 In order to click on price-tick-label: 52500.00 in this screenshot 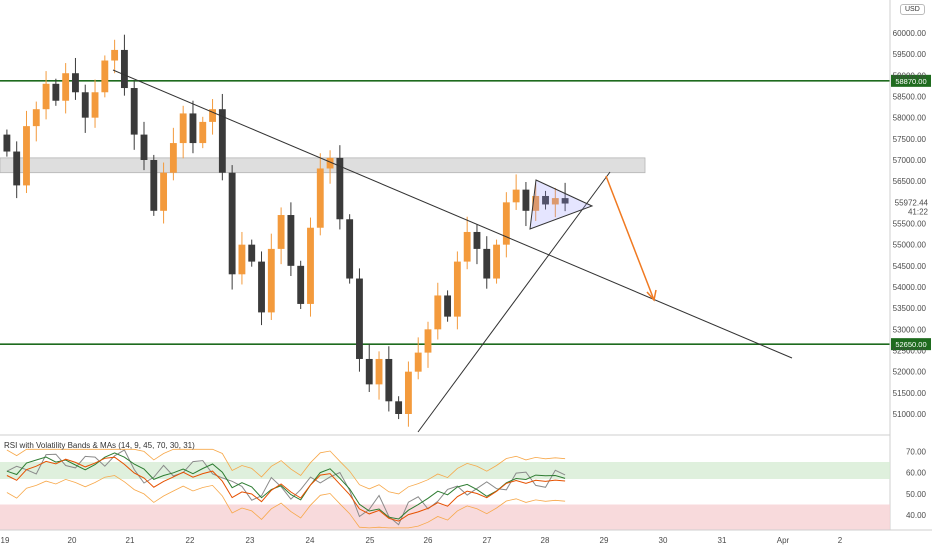, I will do `click(910, 351)`.